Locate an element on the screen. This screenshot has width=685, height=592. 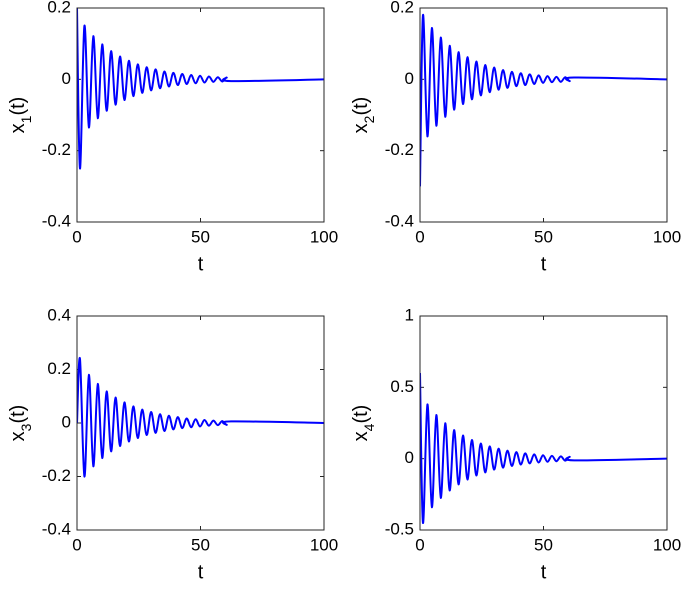
y-tick-label: 1 is located at coordinates (409, 314).